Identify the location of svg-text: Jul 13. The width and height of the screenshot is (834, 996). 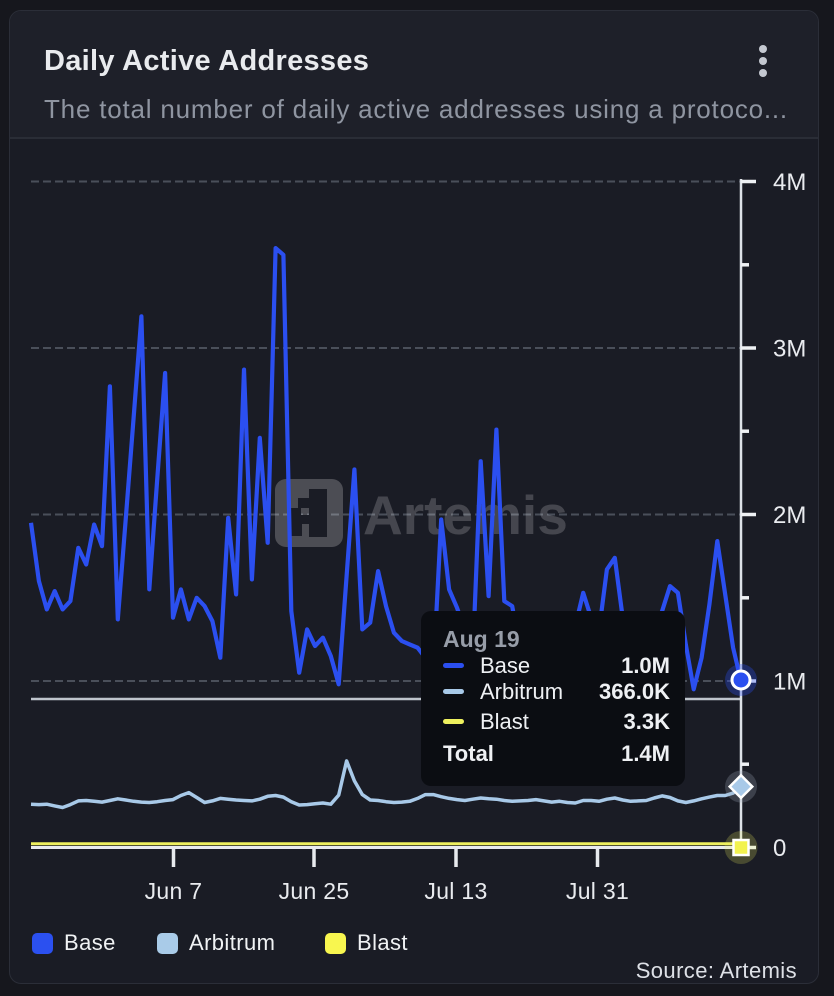
(455, 891).